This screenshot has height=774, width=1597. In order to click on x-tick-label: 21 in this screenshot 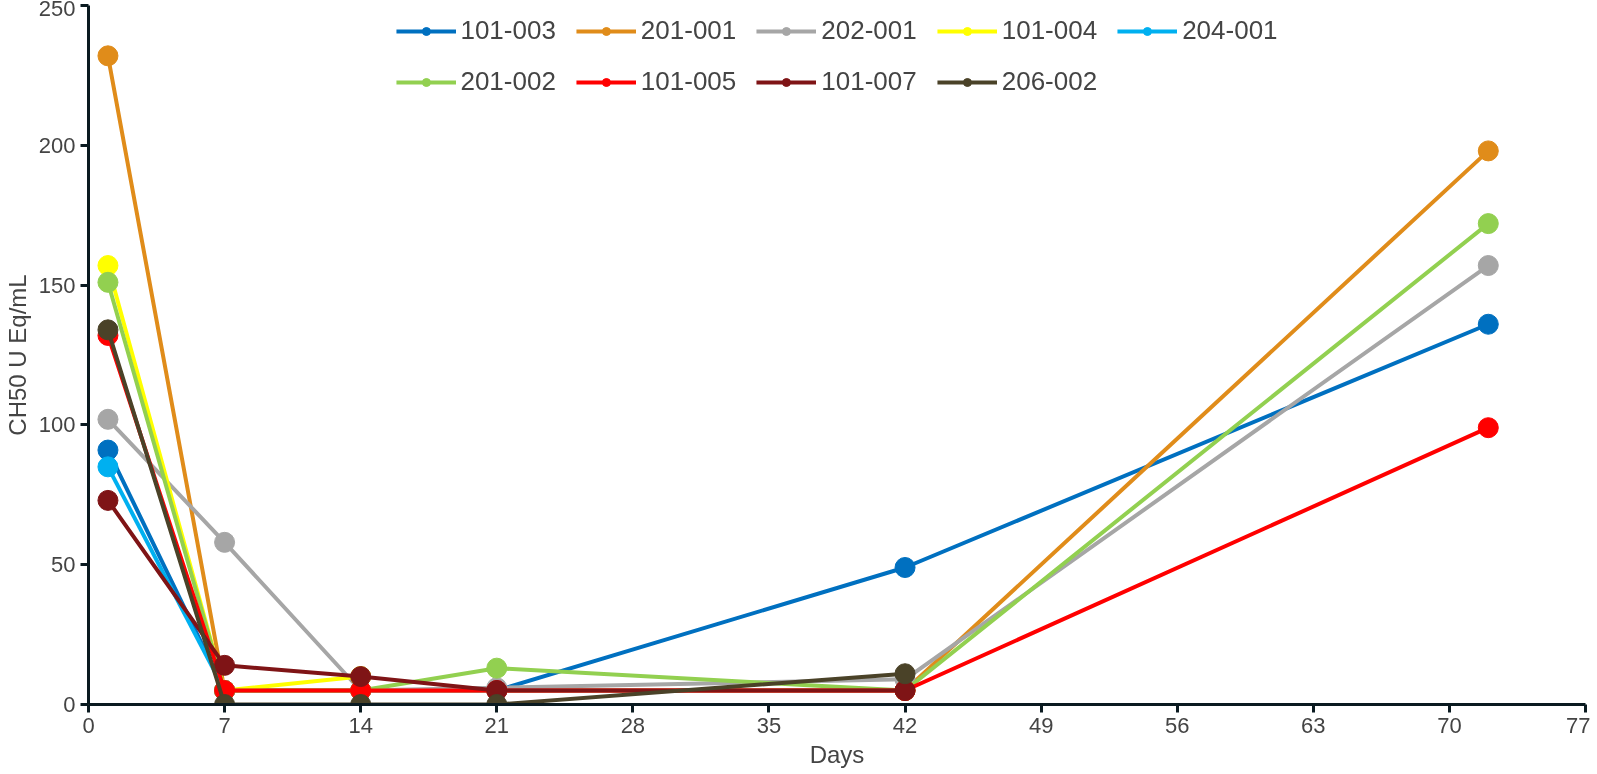, I will do `click(497, 725)`.